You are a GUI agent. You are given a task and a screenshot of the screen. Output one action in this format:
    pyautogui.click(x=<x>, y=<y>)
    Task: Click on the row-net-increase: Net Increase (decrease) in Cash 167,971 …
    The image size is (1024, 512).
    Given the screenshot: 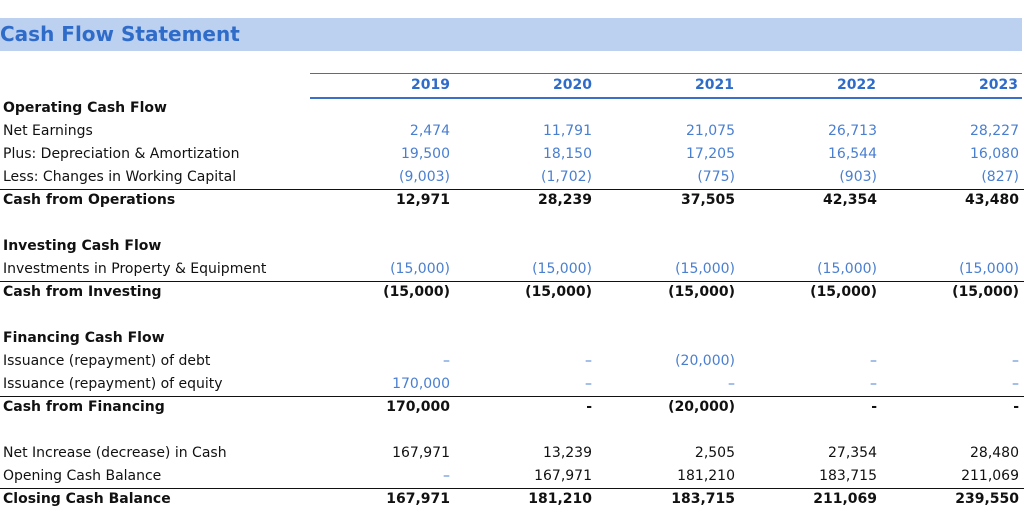 What is the action you would take?
    pyautogui.click(x=512, y=454)
    